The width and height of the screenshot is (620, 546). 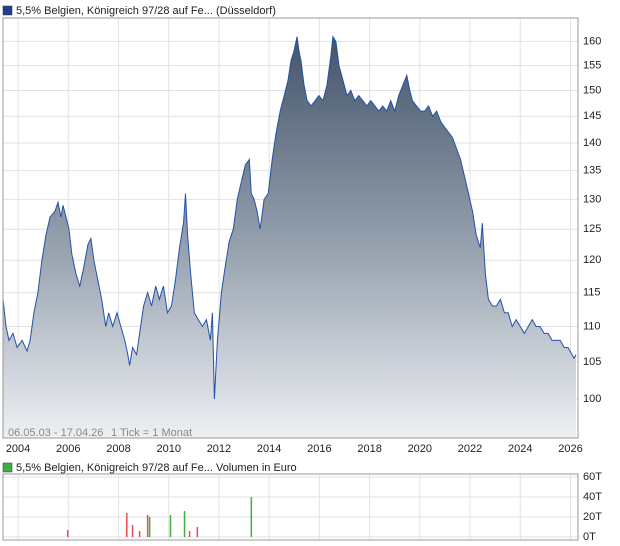 I want to click on y-tick-label: 125, so click(x=592, y=229).